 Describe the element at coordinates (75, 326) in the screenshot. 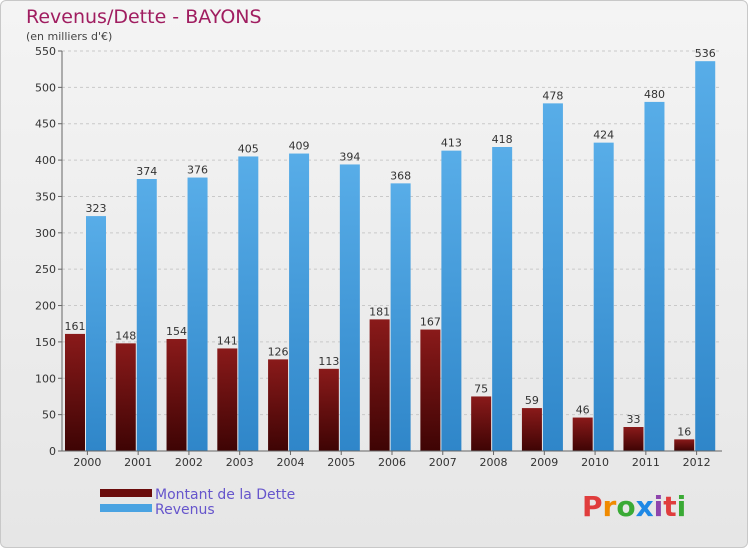

I see `data-label-dette: 161` at that location.